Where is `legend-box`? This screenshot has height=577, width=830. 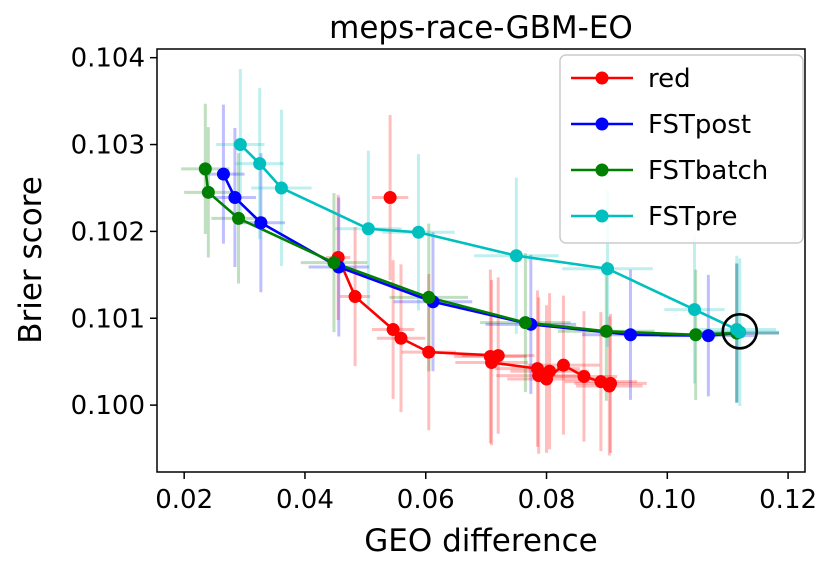 legend-box is located at coordinates (681, 149).